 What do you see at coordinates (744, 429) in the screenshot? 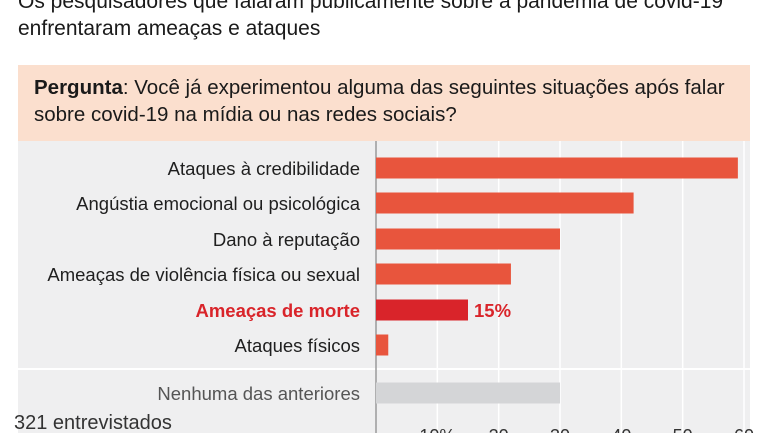
I see `x-tick-label: 60` at bounding box center [744, 429].